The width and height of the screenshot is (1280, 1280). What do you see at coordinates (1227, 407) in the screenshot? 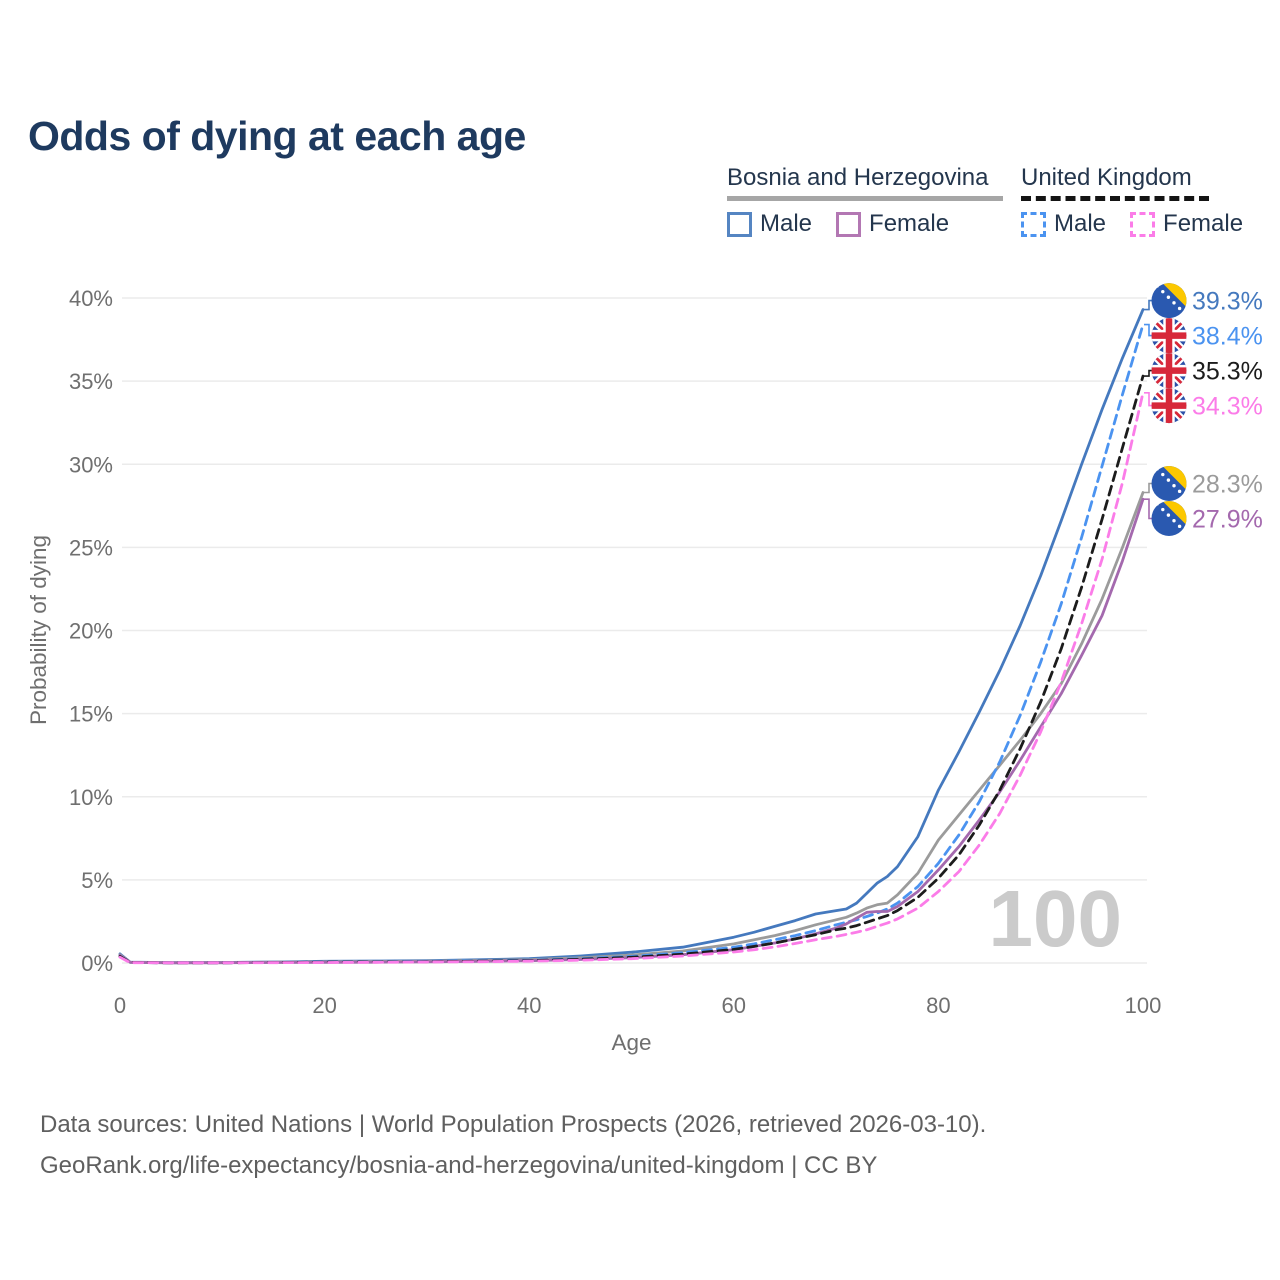
I see `end-value-uk-female: 34.3%` at bounding box center [1227, 407].